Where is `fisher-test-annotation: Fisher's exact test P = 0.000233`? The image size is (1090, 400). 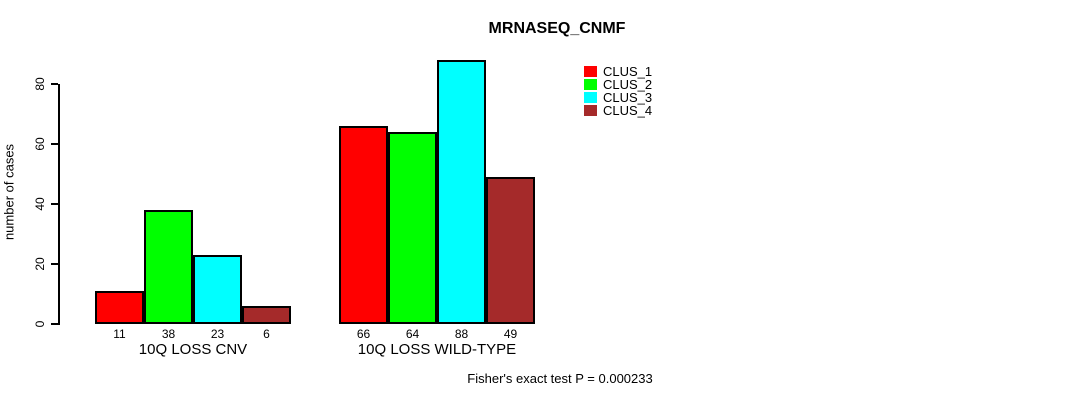
fisher-test-annotation: Fisher's exact test P = 0.000233 is located at coordinates (560, 378).